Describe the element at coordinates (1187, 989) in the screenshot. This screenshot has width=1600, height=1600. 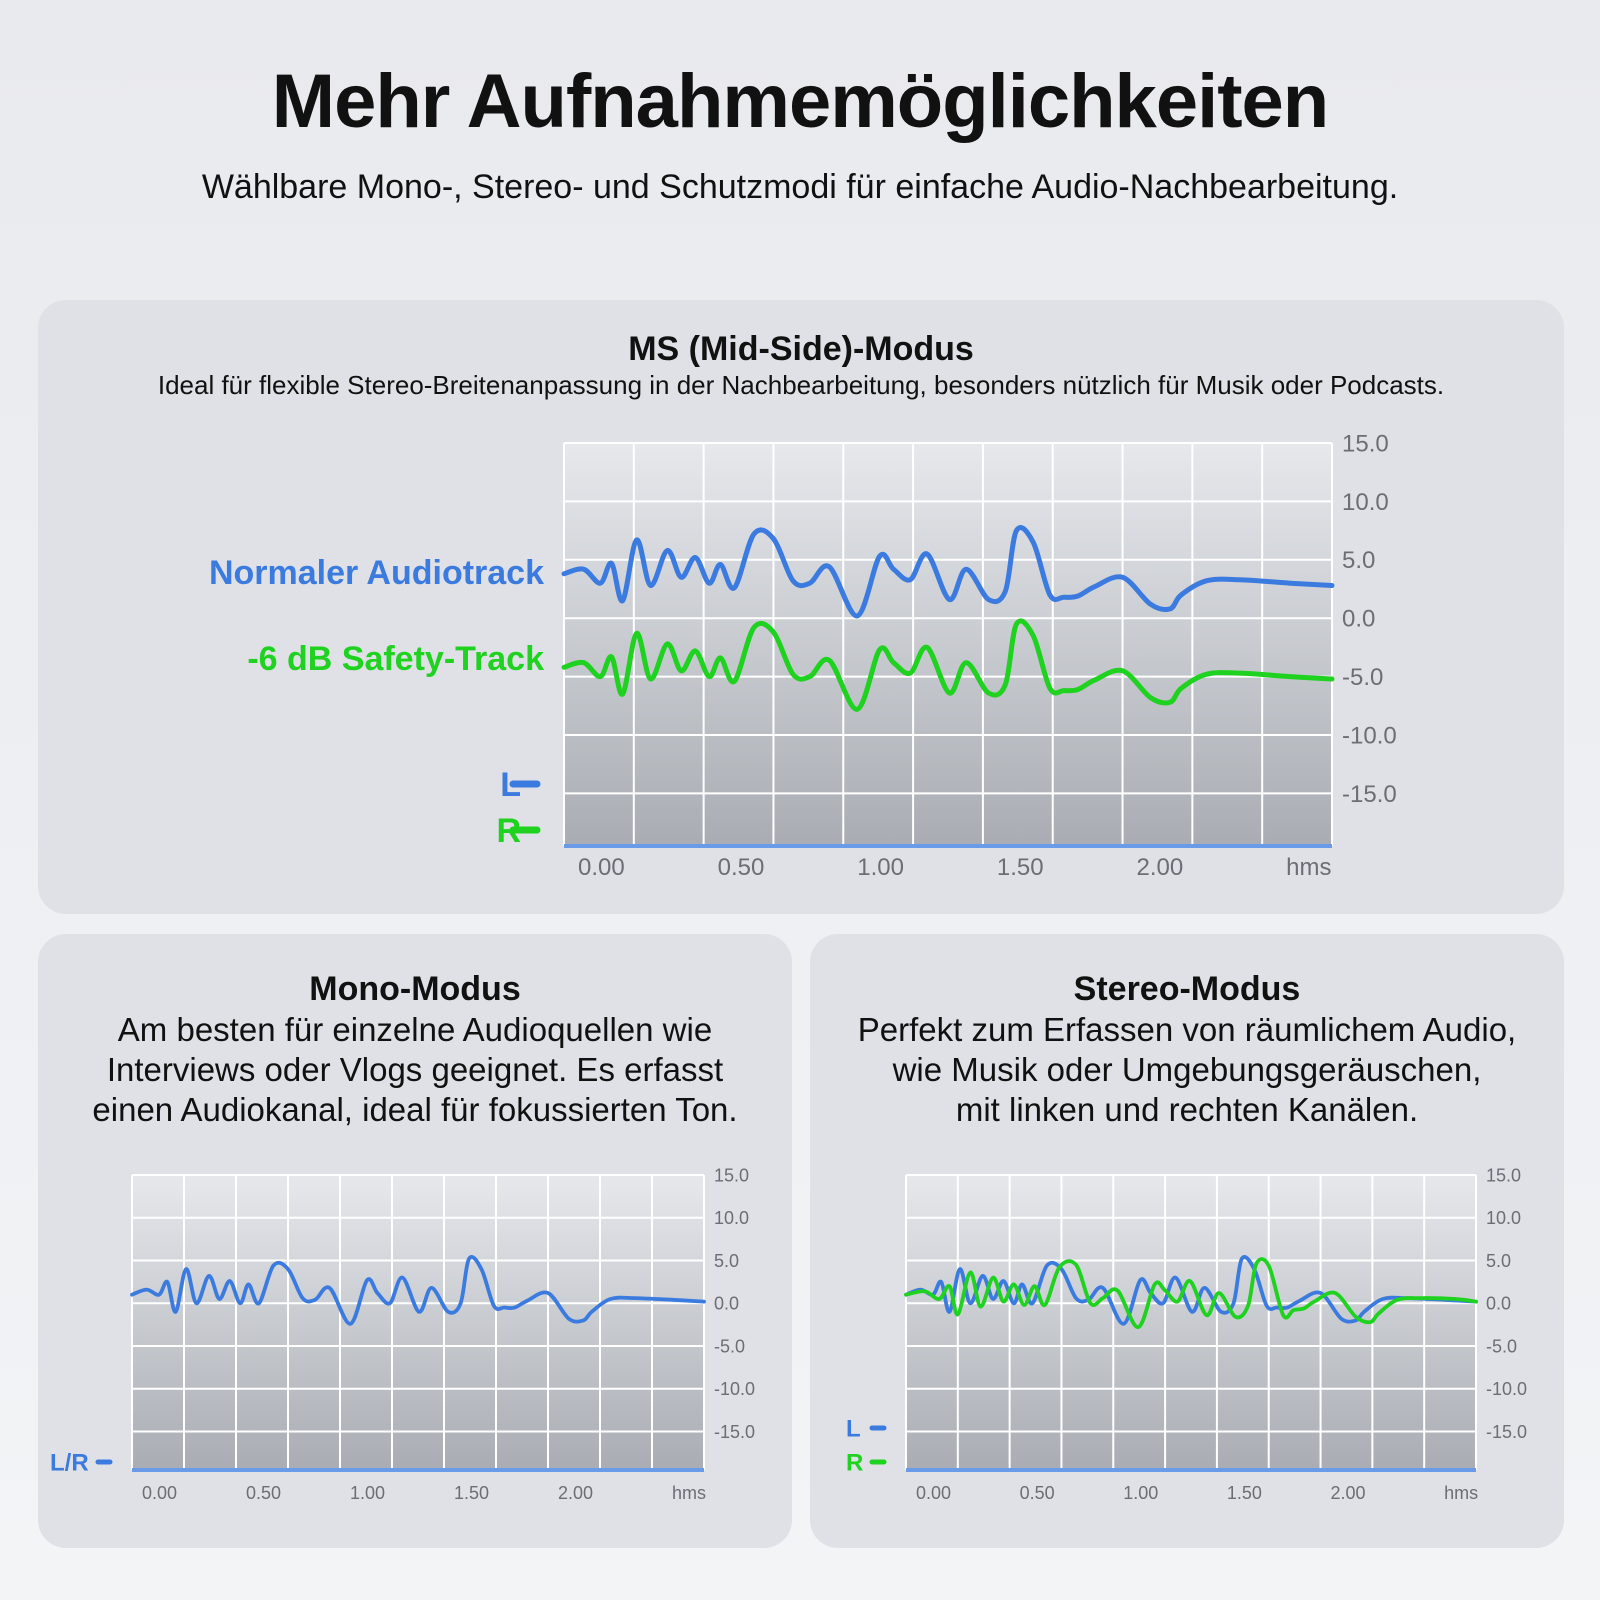
I see `stereo-mode-title: Stereo-Modus` at that location.